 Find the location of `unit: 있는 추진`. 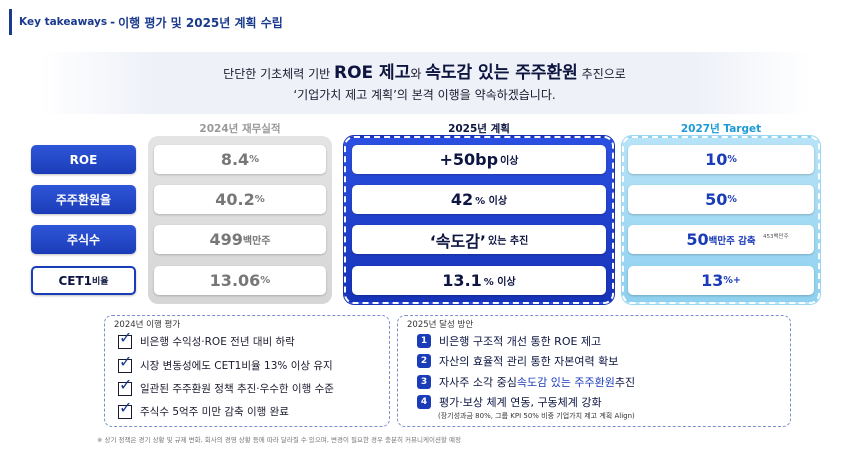

unit: 있는 추진 is located at coordinates (508, 241).